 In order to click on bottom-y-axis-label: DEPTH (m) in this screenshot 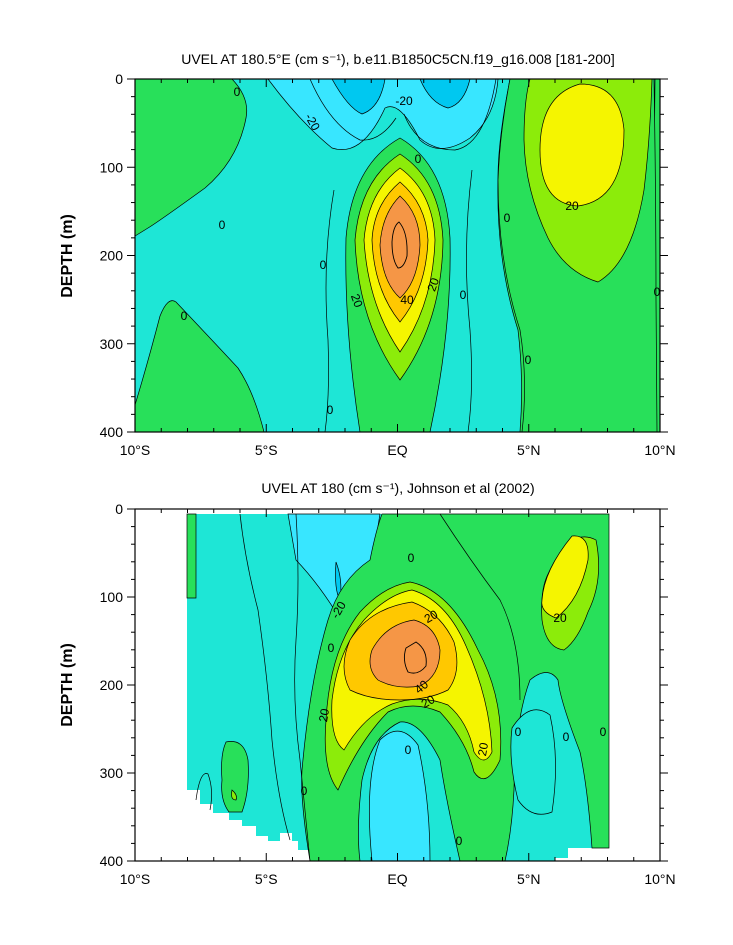, I will do `click(67, 685)`.